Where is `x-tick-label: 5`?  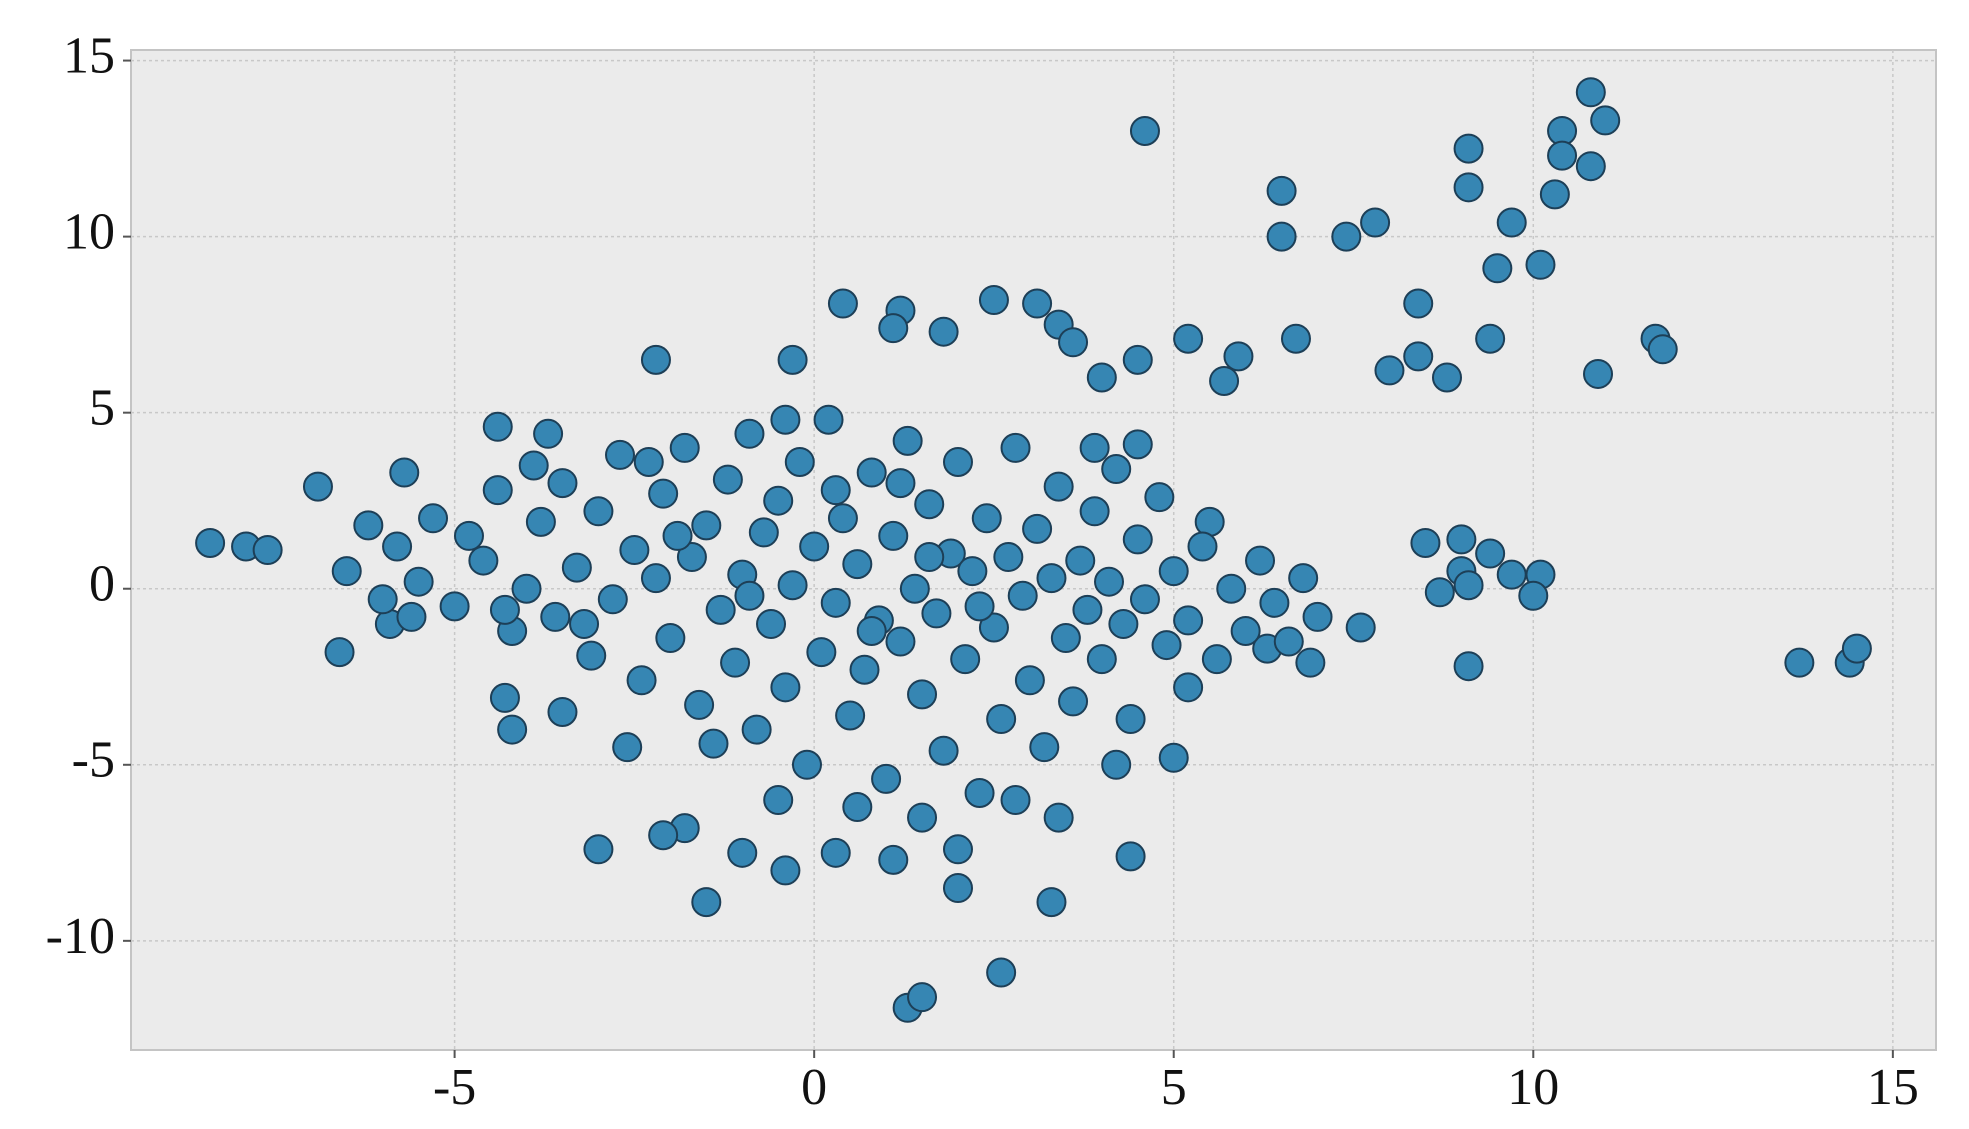
x-tick-label: 5 is located at coordinates (1174, 1087).